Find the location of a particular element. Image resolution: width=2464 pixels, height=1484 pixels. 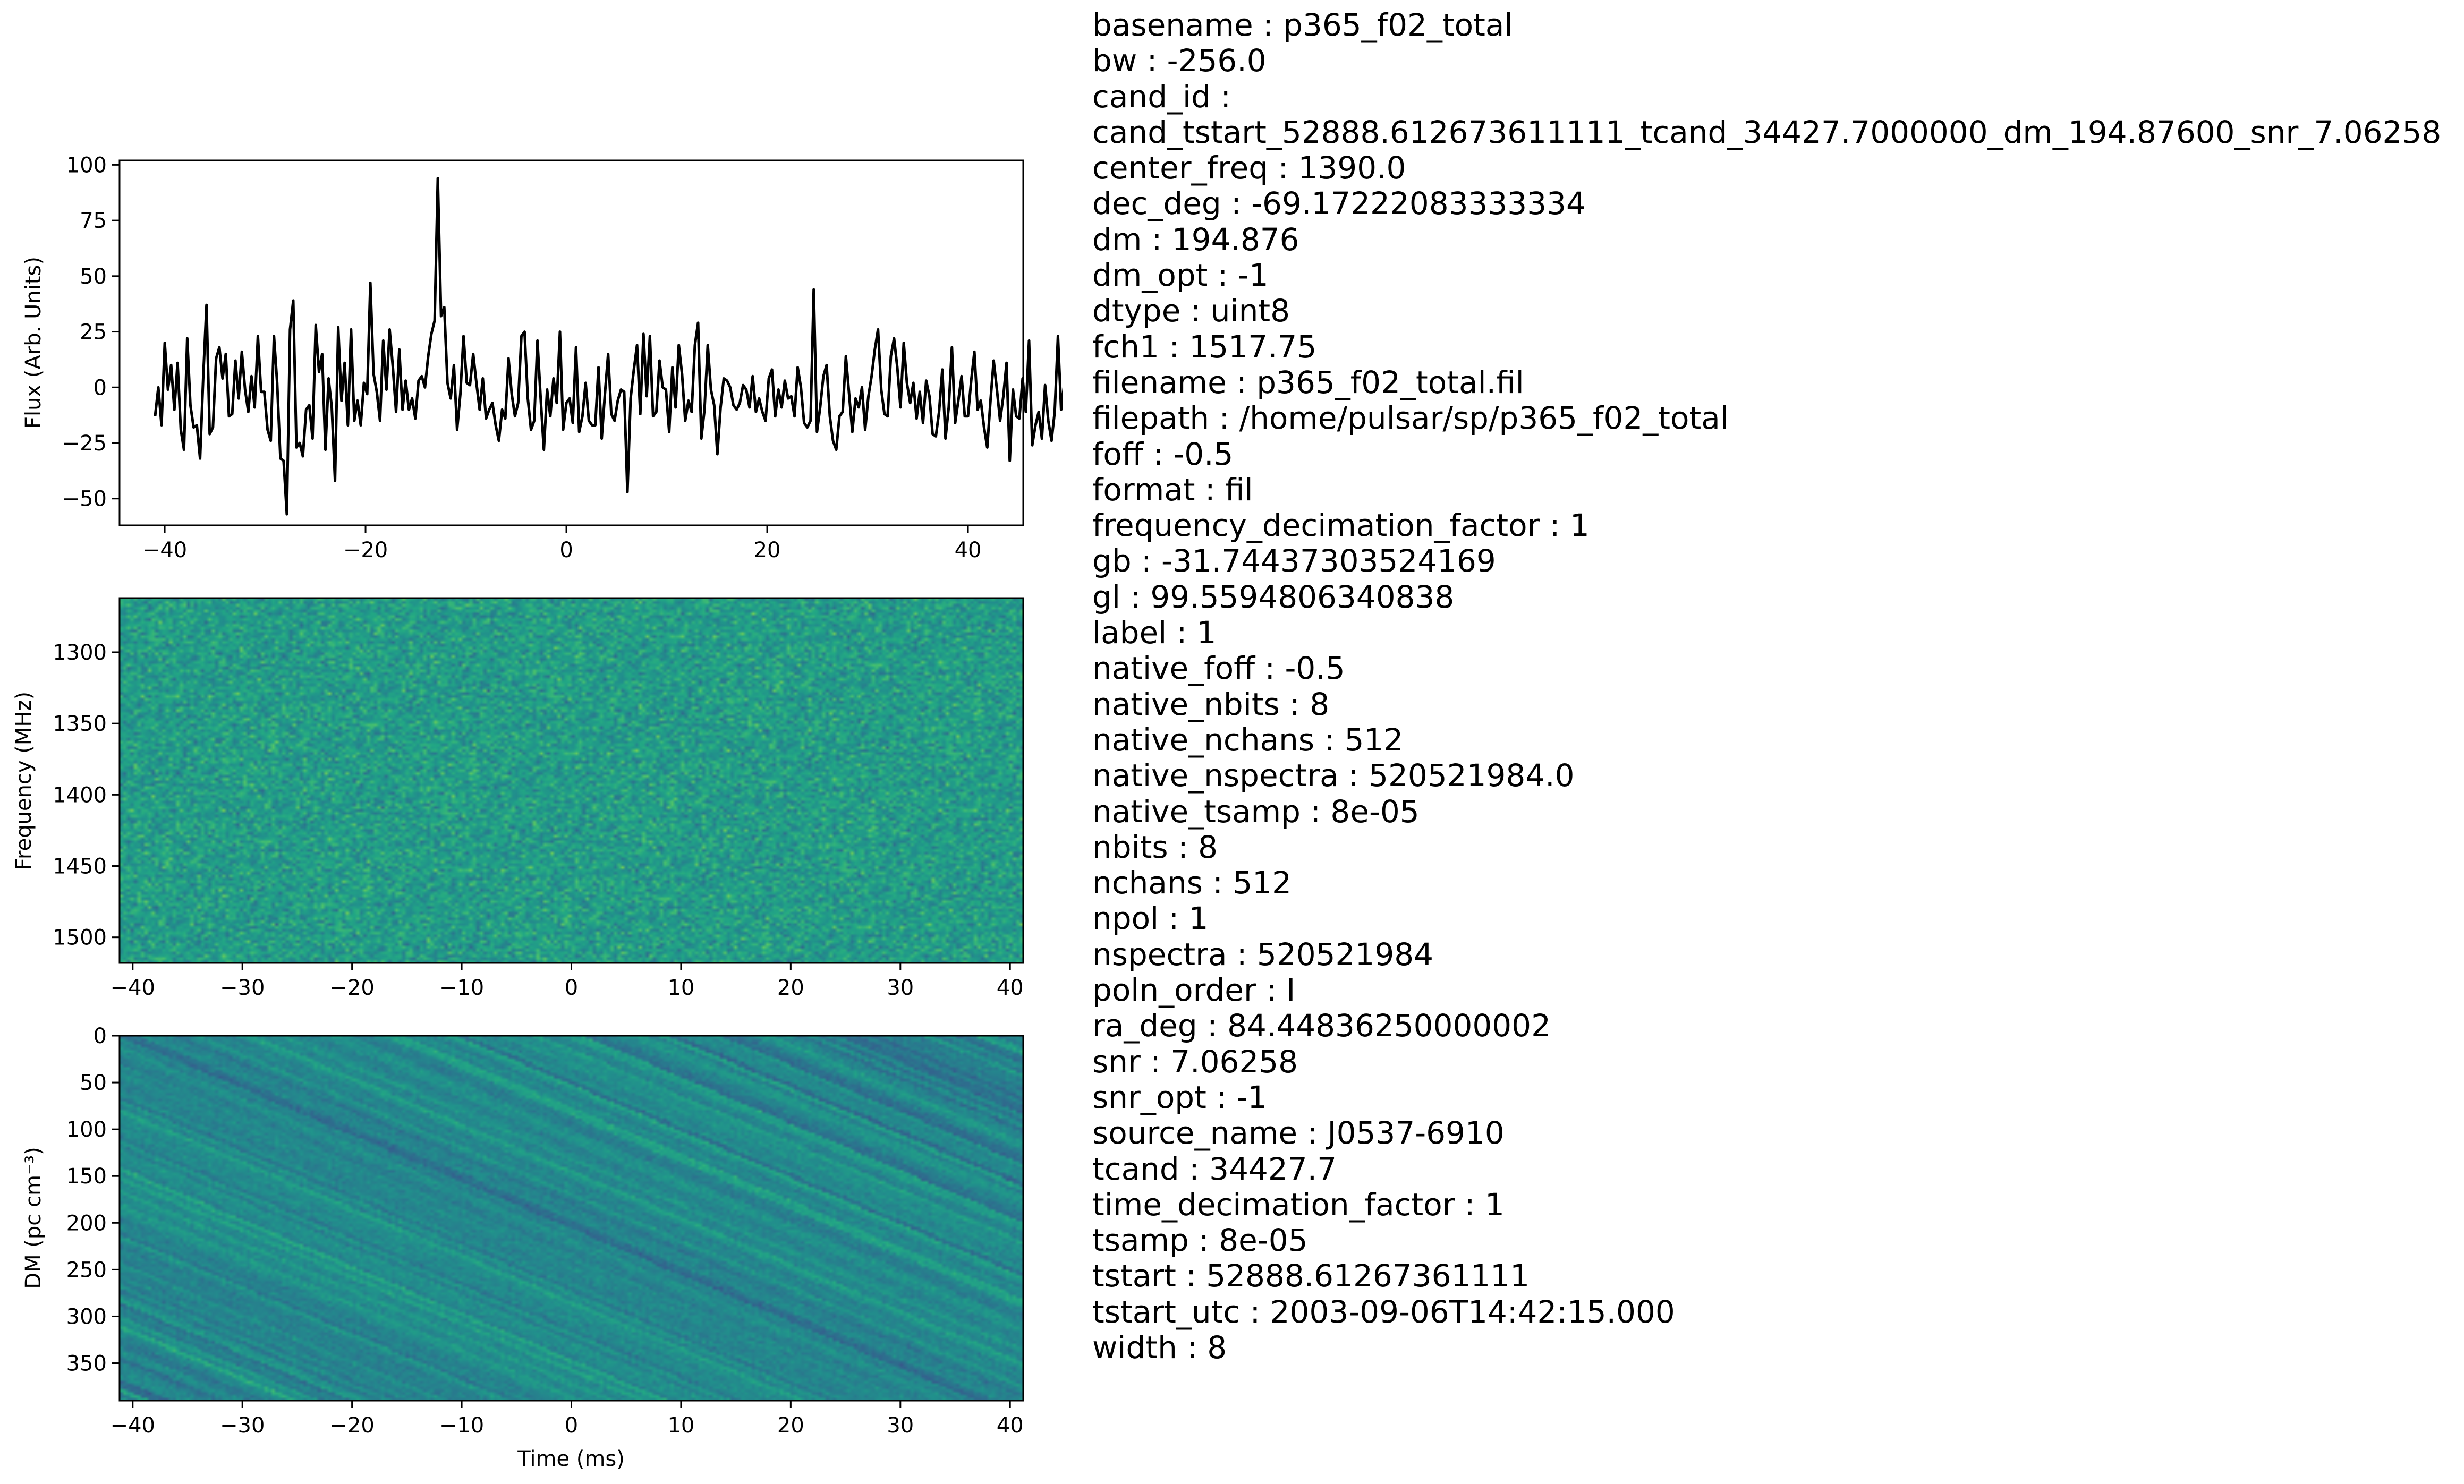

metadata-line: format : fil is located at coordinates (1172, 489).